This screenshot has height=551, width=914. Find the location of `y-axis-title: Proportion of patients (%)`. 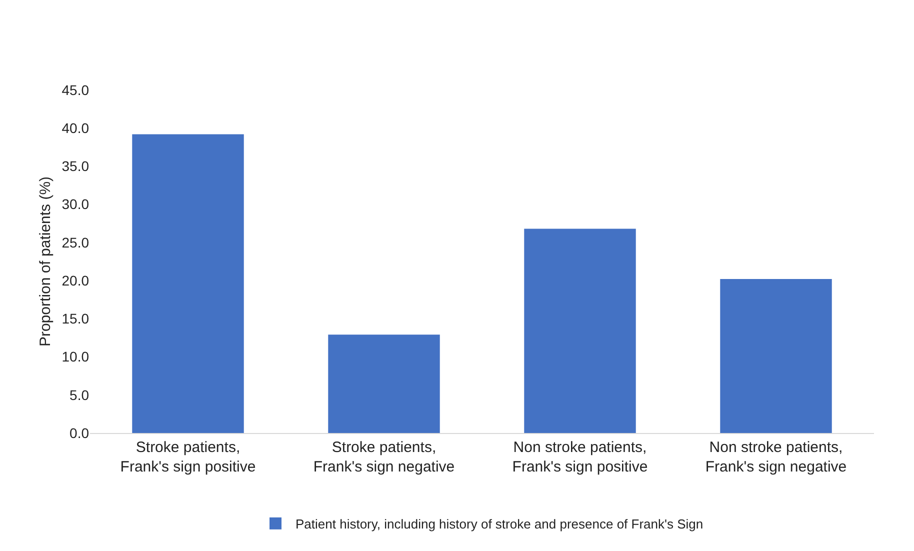

y-axis-title: Proportion of patients (%) is located at coordinates (45, 261).